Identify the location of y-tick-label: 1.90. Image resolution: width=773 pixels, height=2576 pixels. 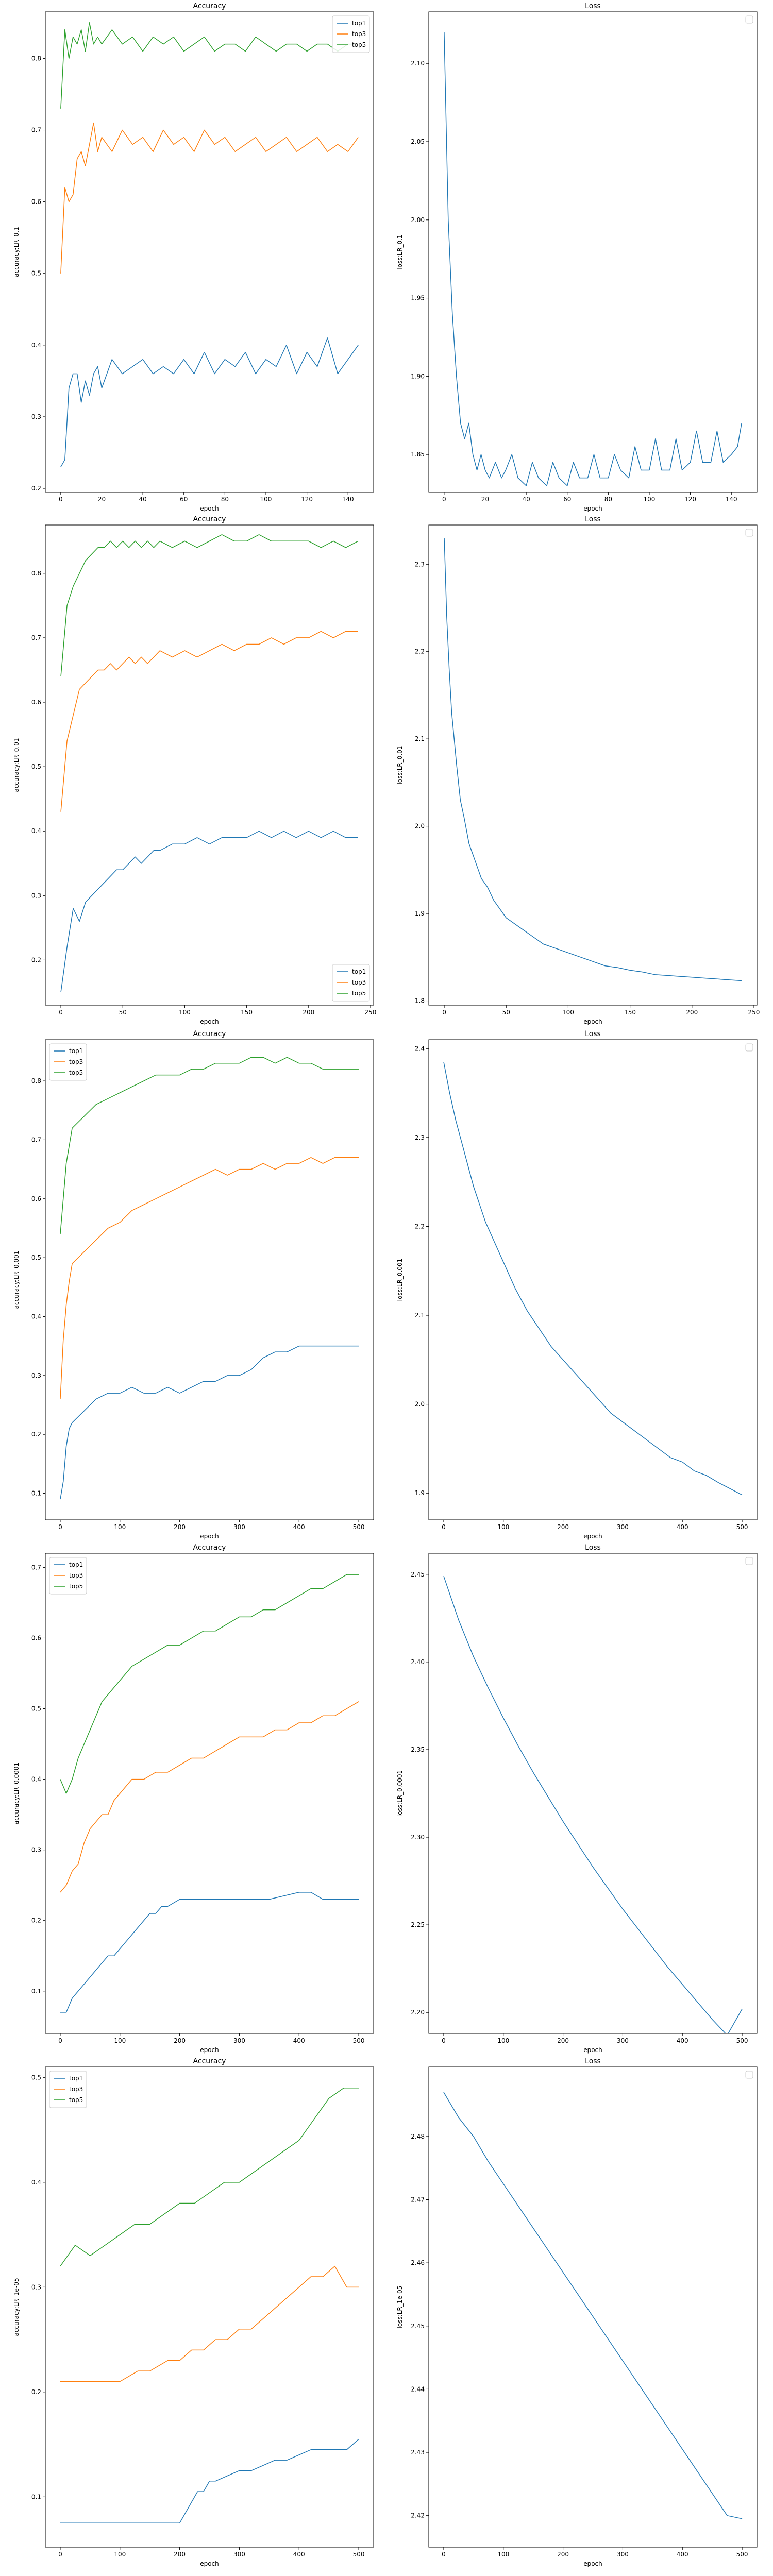
(418, 376).